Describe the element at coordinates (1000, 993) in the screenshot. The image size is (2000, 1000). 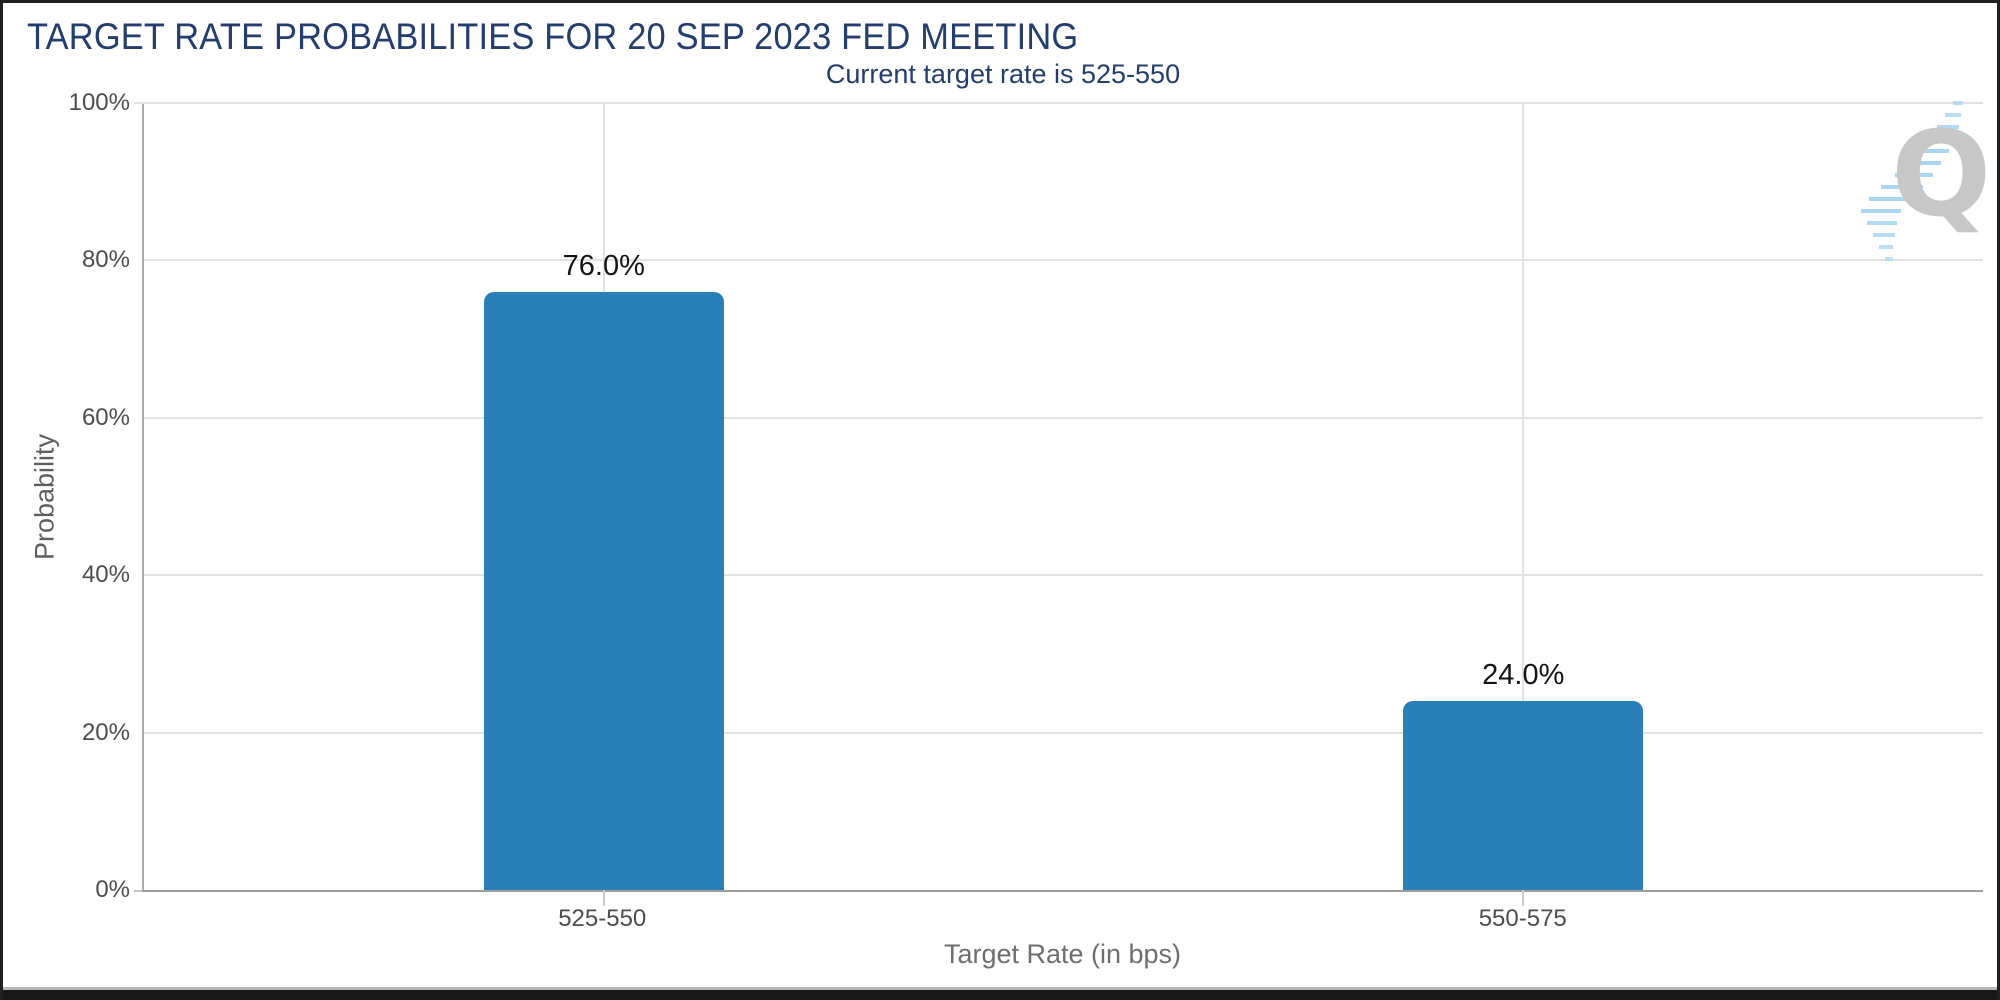
I see `bottom-border` at that location.